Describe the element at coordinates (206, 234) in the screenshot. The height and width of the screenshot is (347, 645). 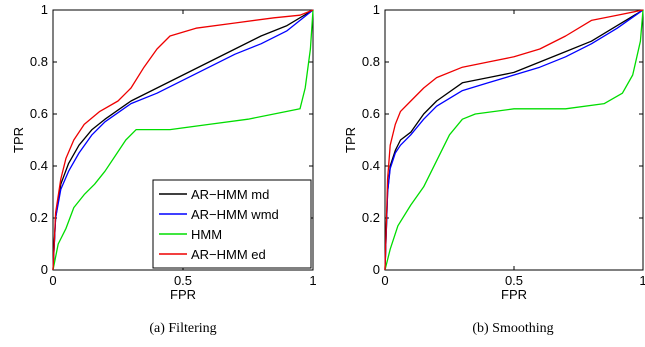
I see `legend-label: HMM` at that location.